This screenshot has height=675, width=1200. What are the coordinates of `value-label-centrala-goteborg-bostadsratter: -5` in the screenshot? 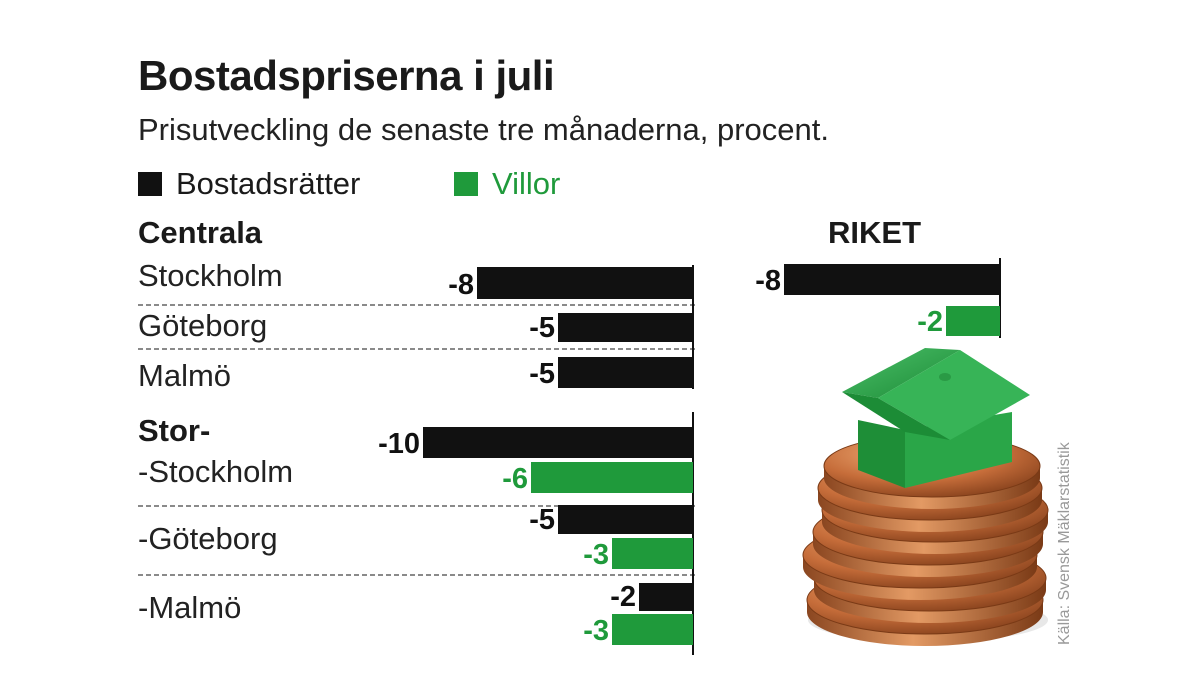 It's located at (542, 328).